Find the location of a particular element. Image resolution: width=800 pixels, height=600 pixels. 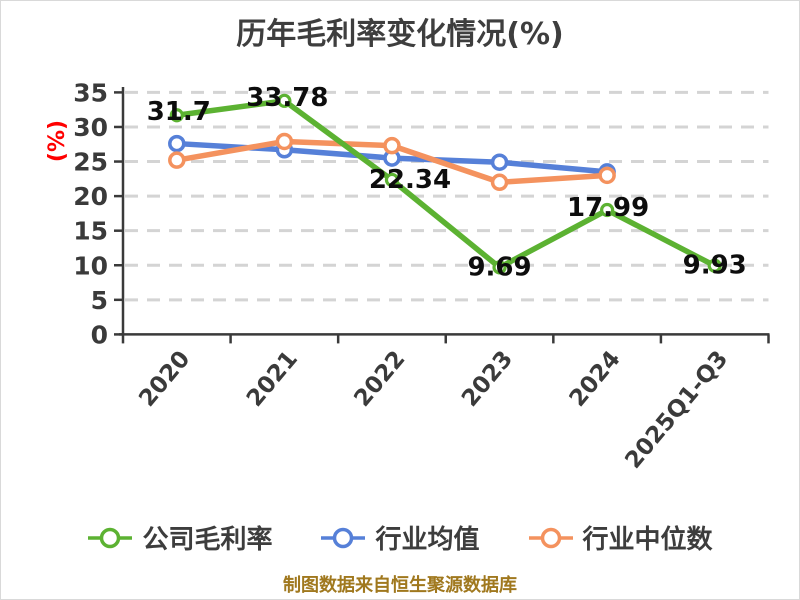

svg-text: 2022 is located at coordinates (379, 379).